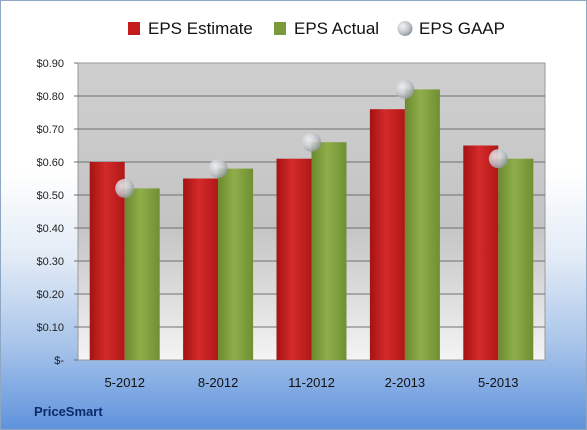 The image size is (587, 430). I want to click on y-tick-label: $0.20, so click(50, 295).